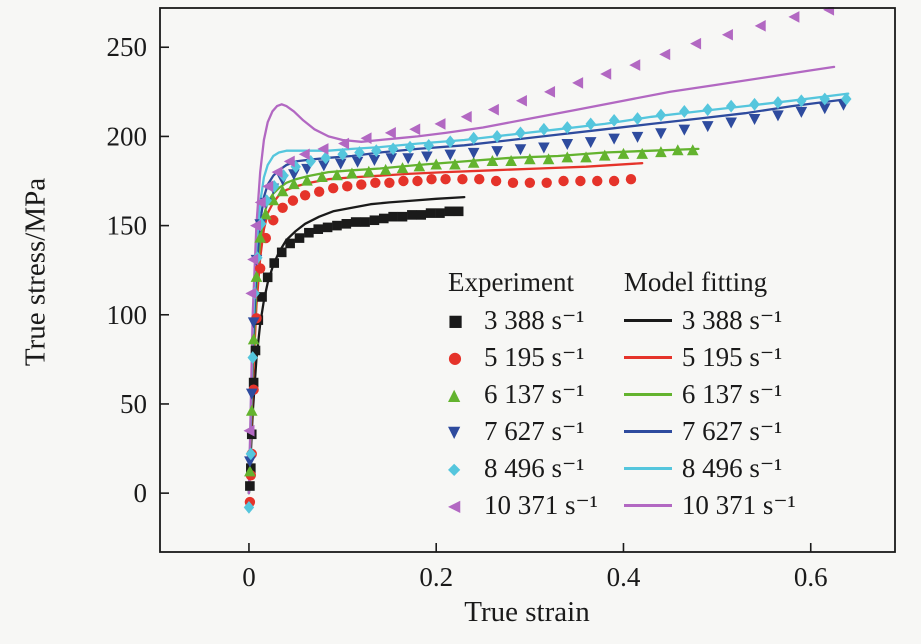 The height and width of the screenshot is (644, 921). I want to click on legend-item: 3 388 s⁻¹, so click(709, 320).